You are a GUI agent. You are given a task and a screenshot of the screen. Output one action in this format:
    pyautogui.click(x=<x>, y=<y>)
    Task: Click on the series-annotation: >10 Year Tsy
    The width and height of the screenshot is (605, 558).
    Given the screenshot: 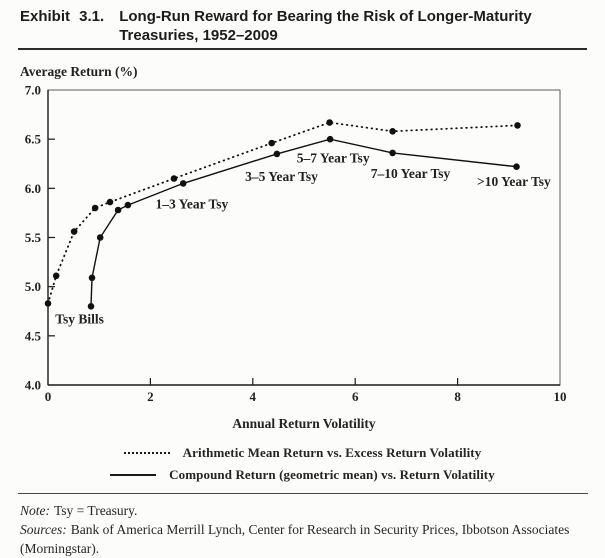 What is the action you would take?
    pyautogui.click(x=514, y=181)
    